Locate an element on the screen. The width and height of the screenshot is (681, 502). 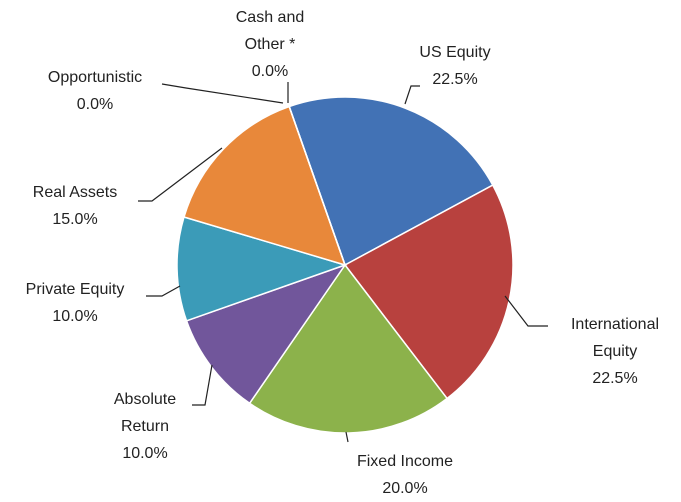
slice-label: Real Assets is located at coordinates (75, 192).